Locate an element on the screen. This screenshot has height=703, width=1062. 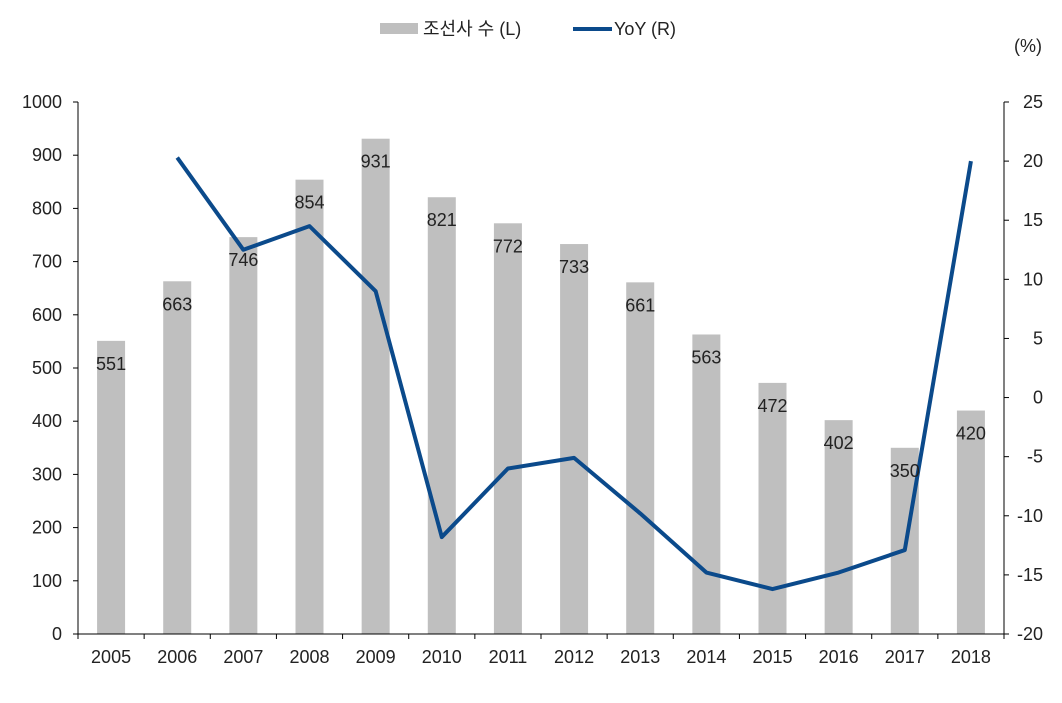
left-tick-label: 500 is located at coordinates (47, 368).